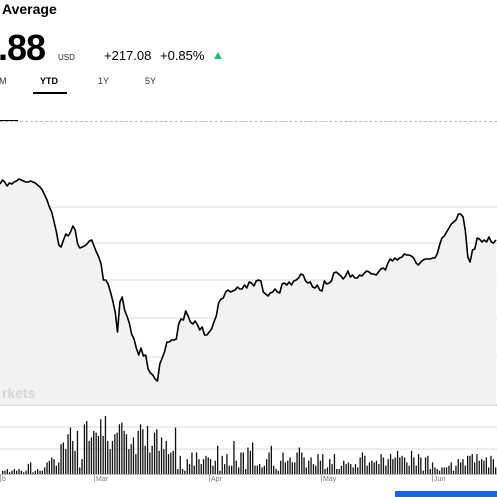 The image size is (497, 497). What do you see at coordinates (151, 81) in the screenshot?
I see `tab-5y: 5Y` at bounding box center [151, 81].